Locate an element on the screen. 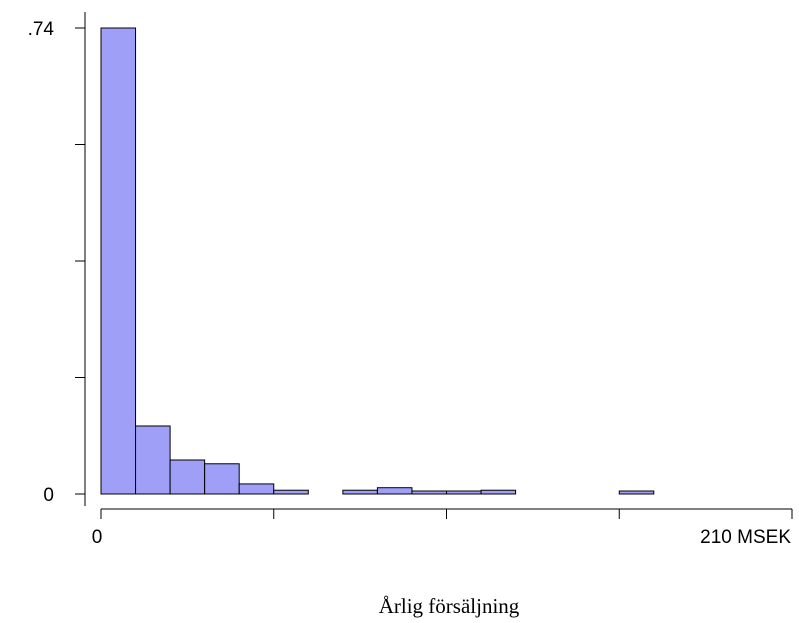 The width and height of the screenshot is (799, 623). x-ticks-group: 0 210 MSEK is located at coordinates (442, 528).